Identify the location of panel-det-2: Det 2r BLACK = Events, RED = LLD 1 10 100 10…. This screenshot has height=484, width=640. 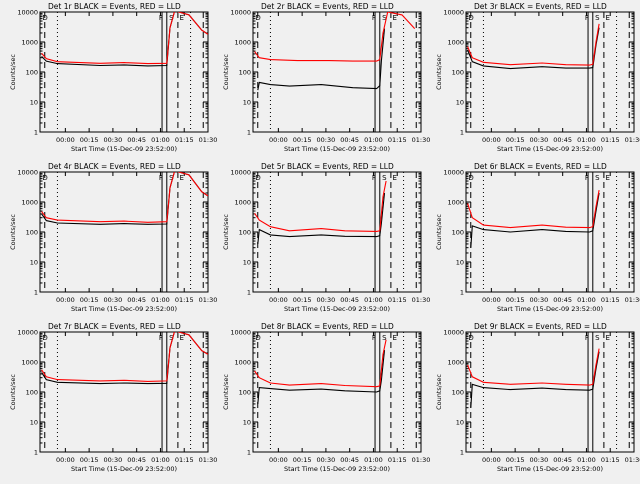
(326, 77).